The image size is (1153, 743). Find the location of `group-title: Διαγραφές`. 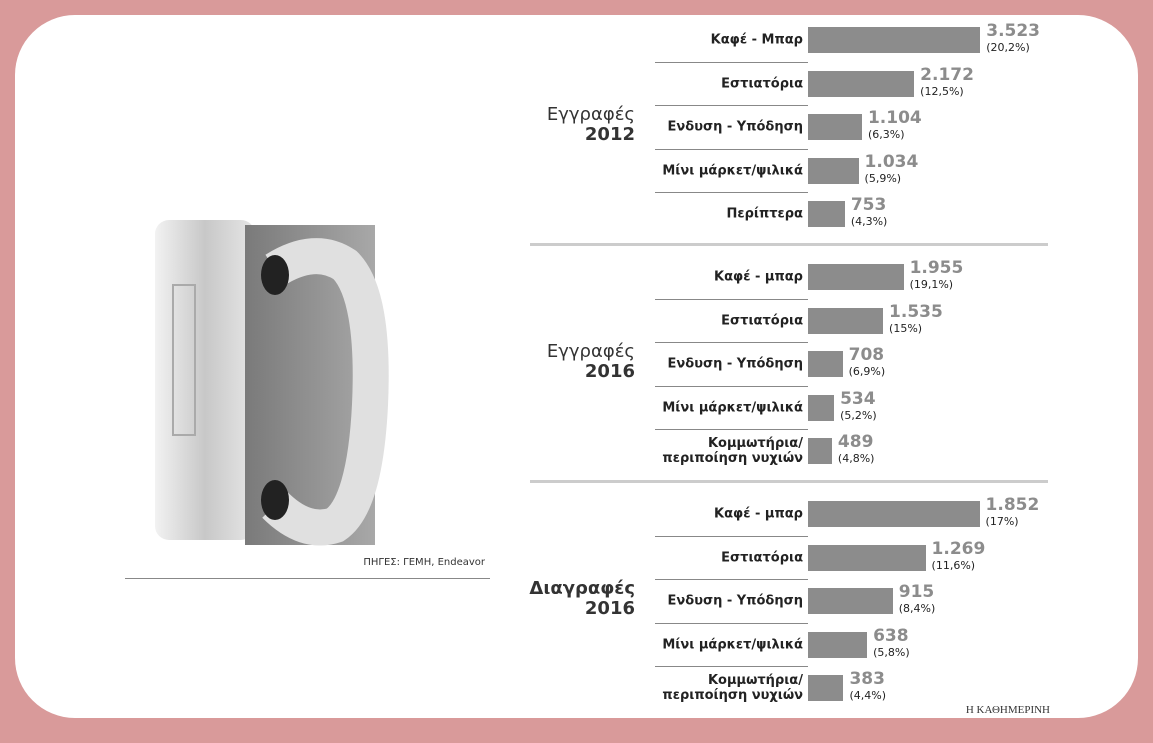

group-title: Διαγραφές is located at coordinates (582, 588).